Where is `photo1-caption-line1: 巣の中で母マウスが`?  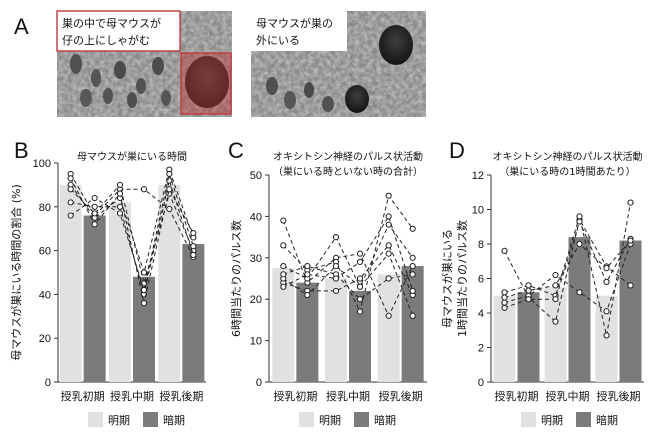 photo1-caption-line1: 巣の中で母マウスが is located at coordinates (111, 23).